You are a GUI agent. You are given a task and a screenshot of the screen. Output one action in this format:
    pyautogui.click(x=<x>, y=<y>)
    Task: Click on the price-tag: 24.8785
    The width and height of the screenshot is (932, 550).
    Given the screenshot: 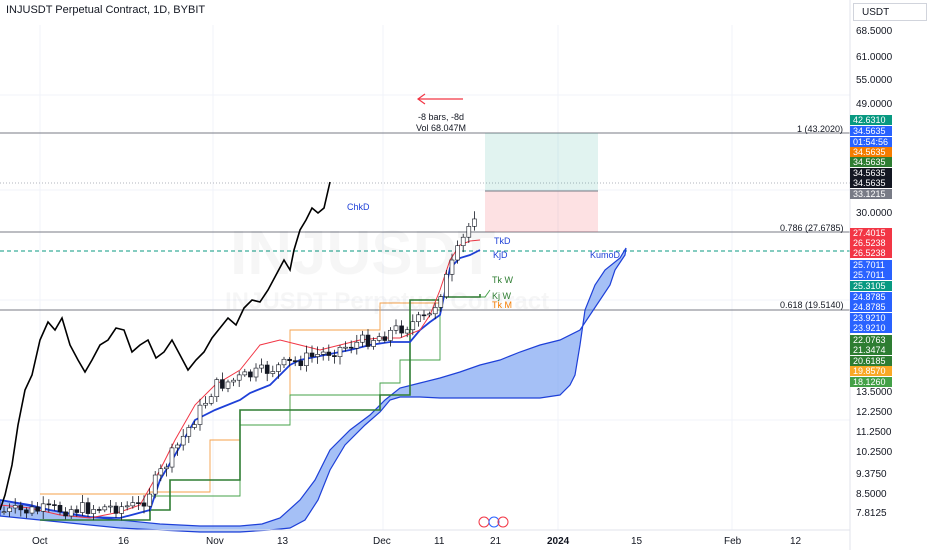 What is the action you would take?
    pyautogui.click(x=871, y=307)
    